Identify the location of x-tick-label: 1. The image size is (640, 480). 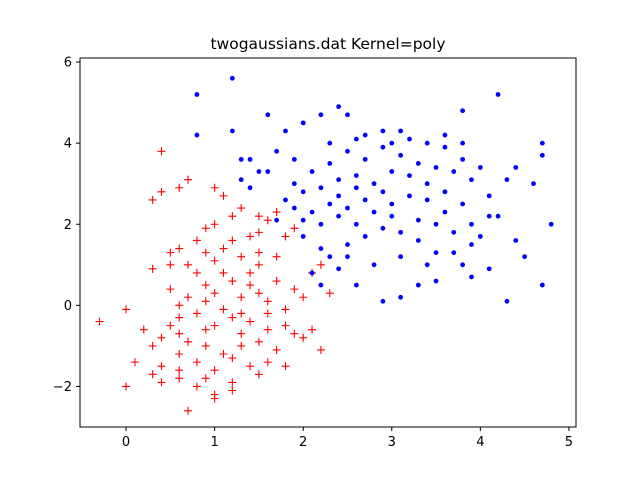
(214, 442).